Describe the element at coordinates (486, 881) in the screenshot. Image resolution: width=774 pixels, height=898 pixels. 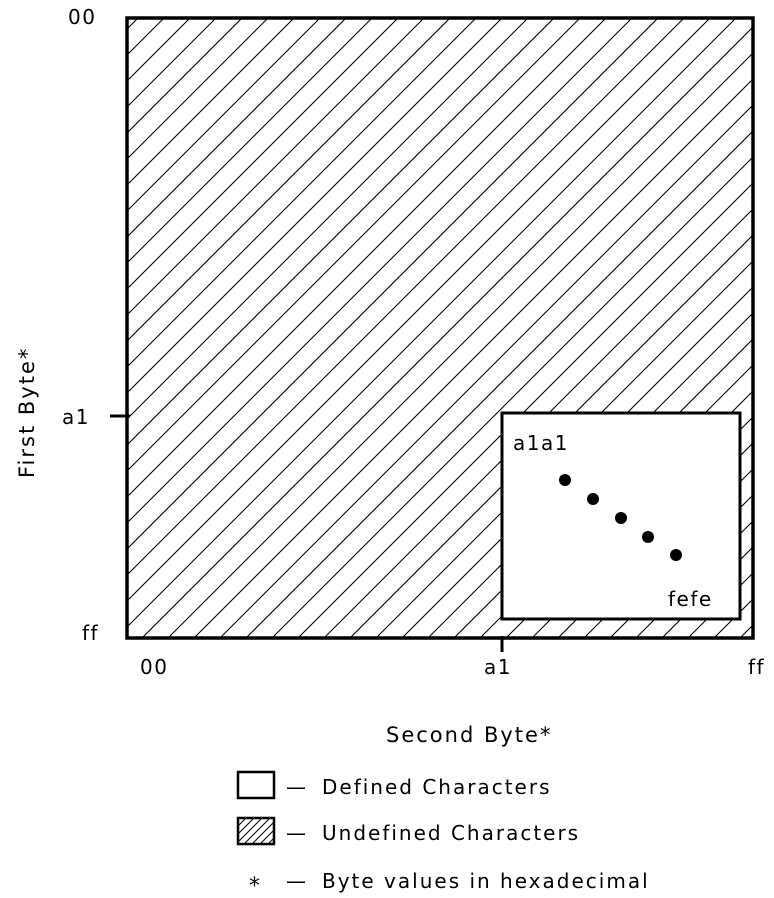
I see `legend-star-text: Byte values in hexadecimal` at that location.